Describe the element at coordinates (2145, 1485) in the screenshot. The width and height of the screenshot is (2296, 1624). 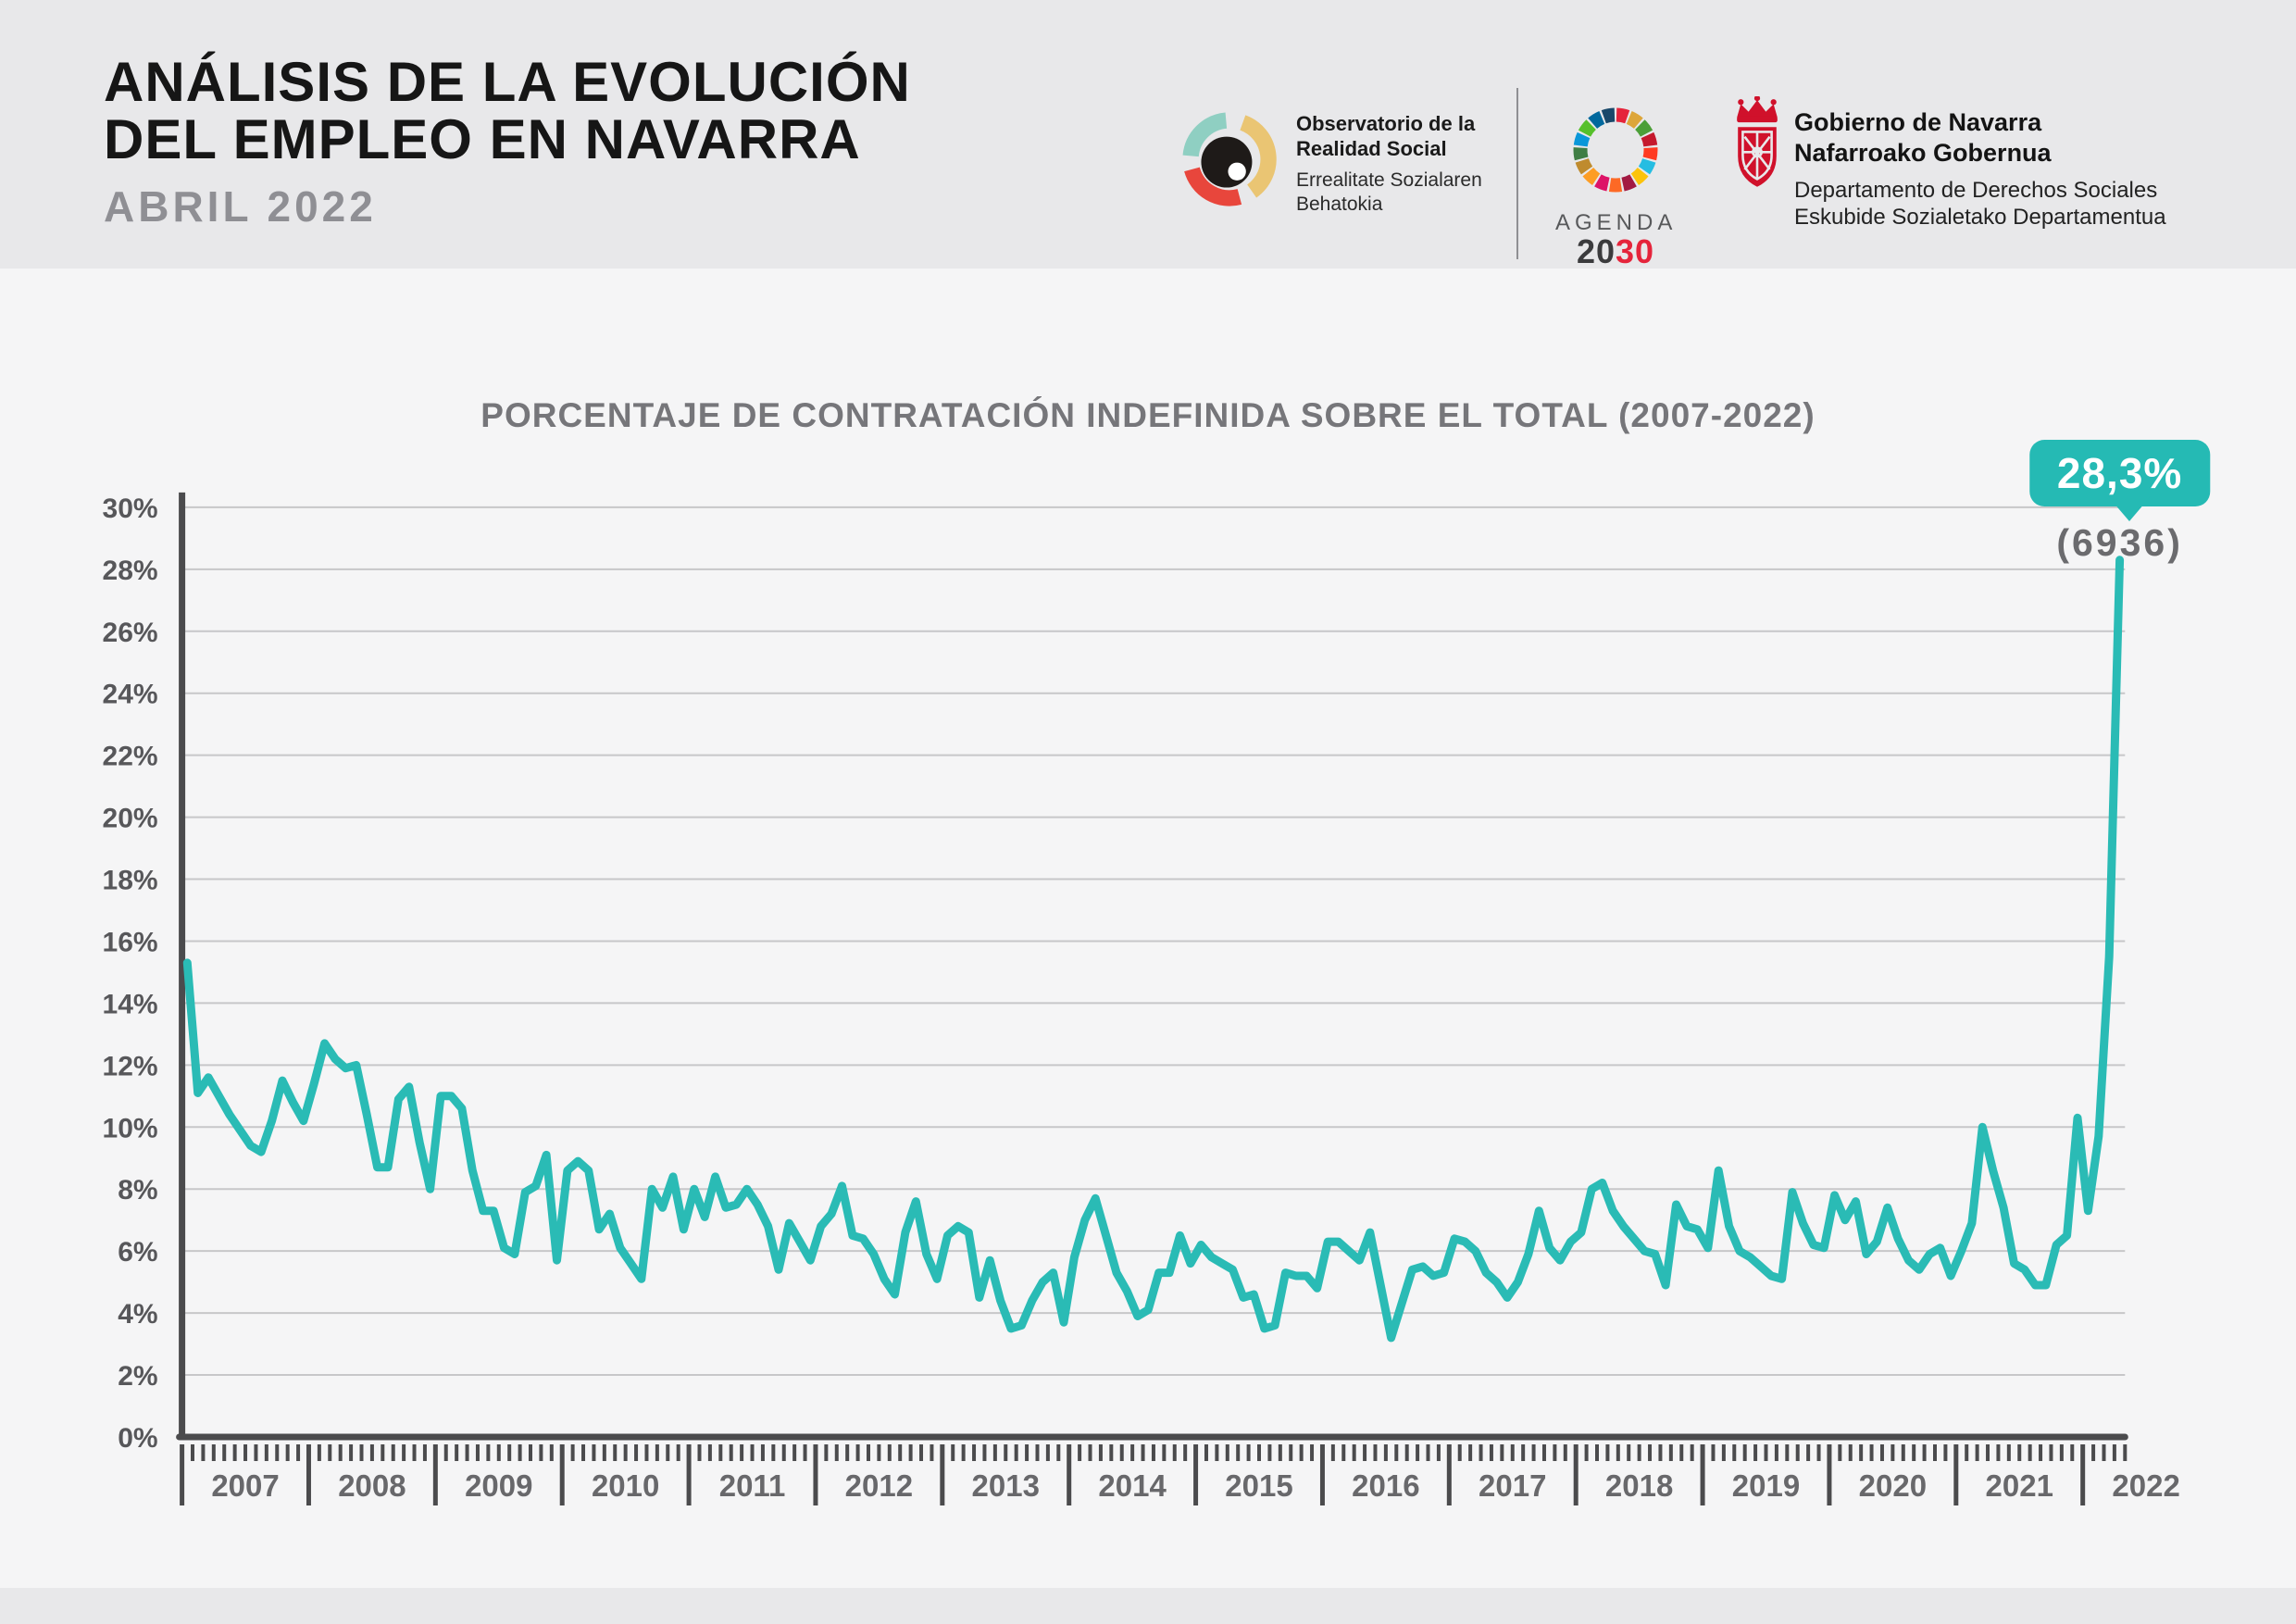
I see `svg-text: 2022` at that location.